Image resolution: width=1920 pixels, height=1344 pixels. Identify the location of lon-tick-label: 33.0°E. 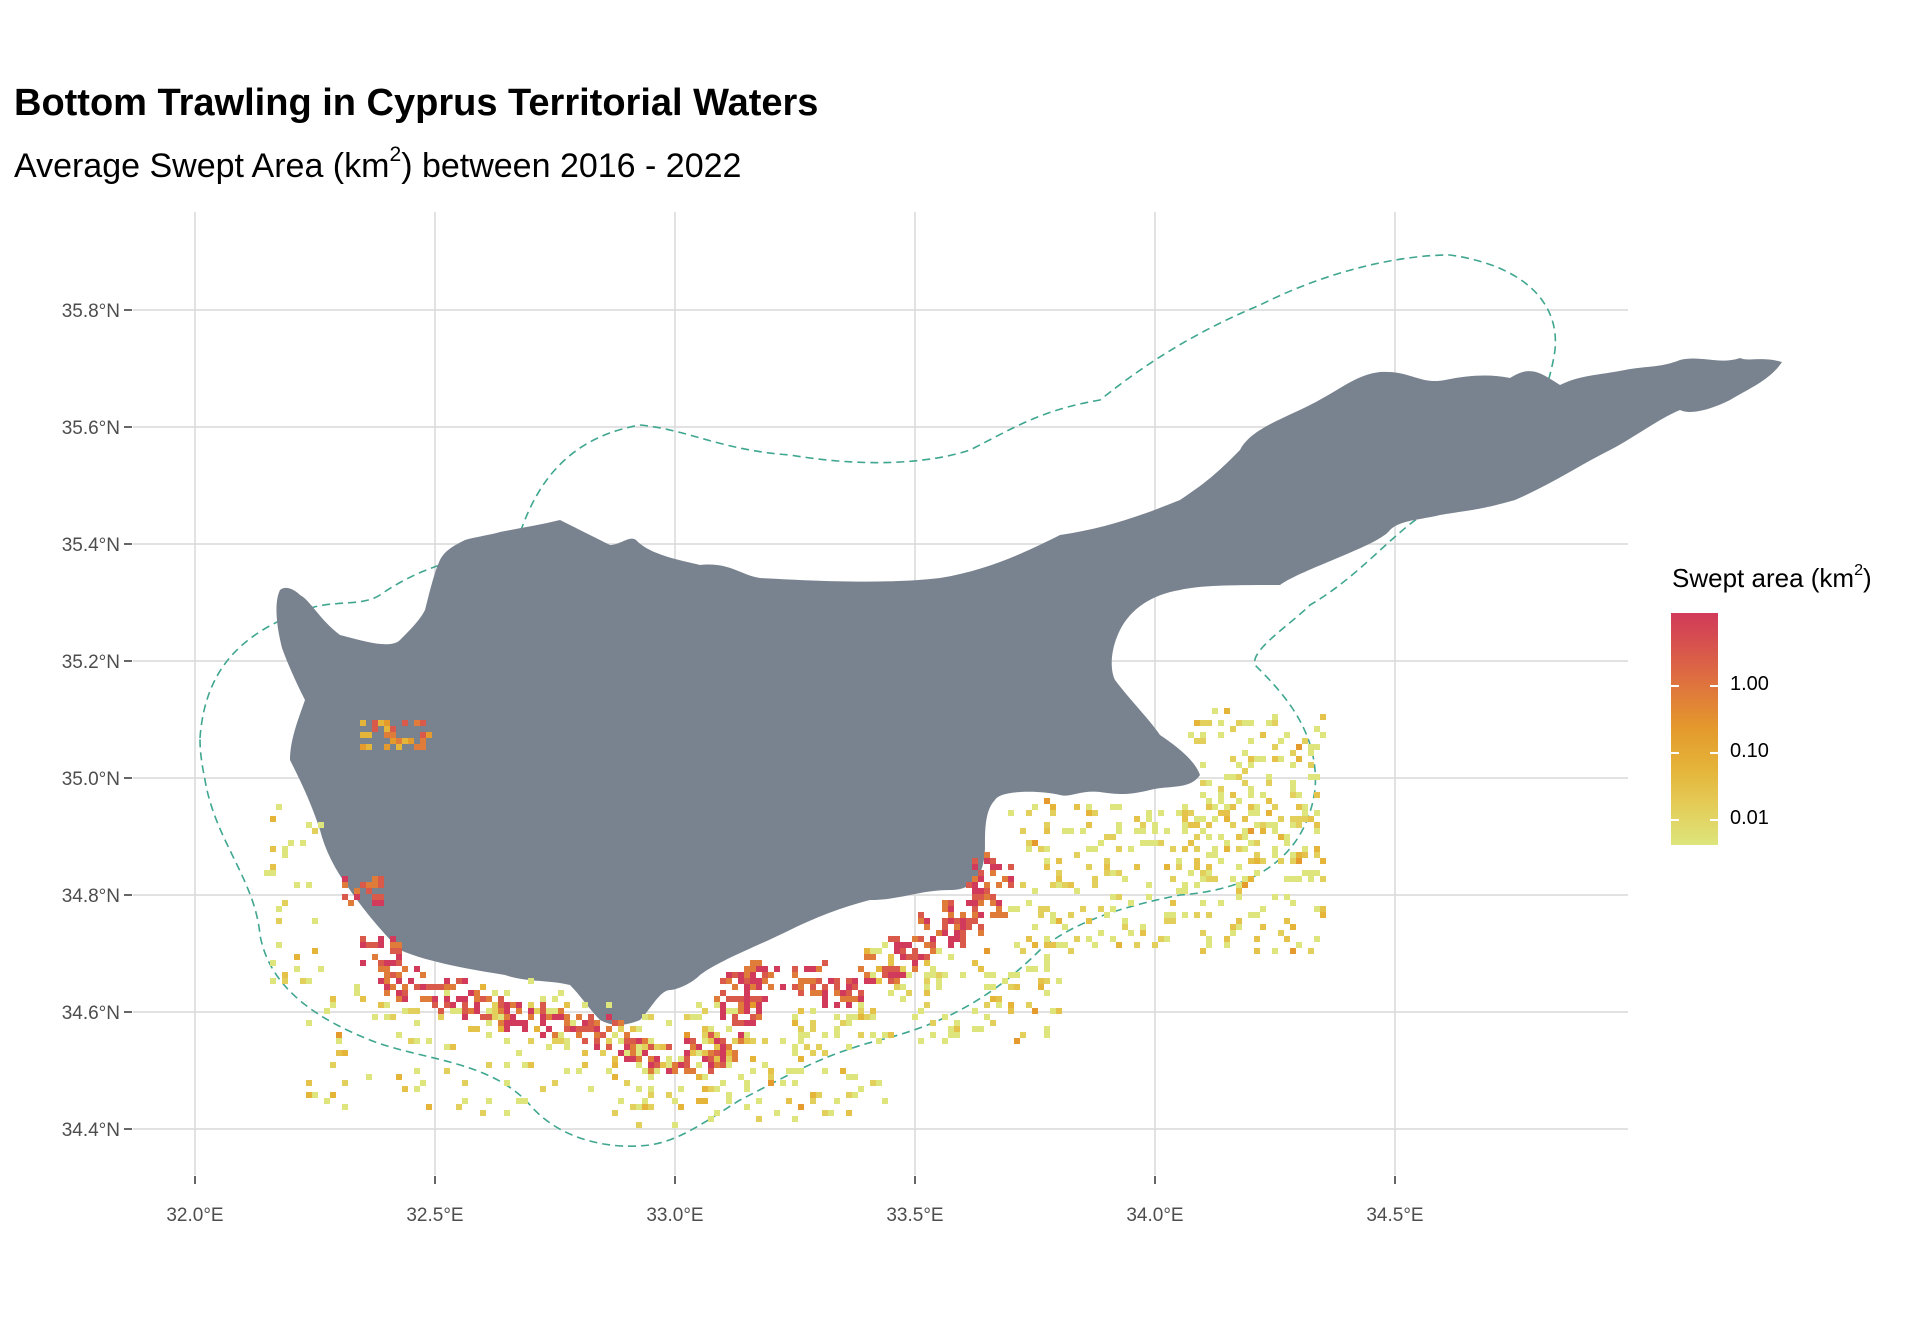
(674, 1215).